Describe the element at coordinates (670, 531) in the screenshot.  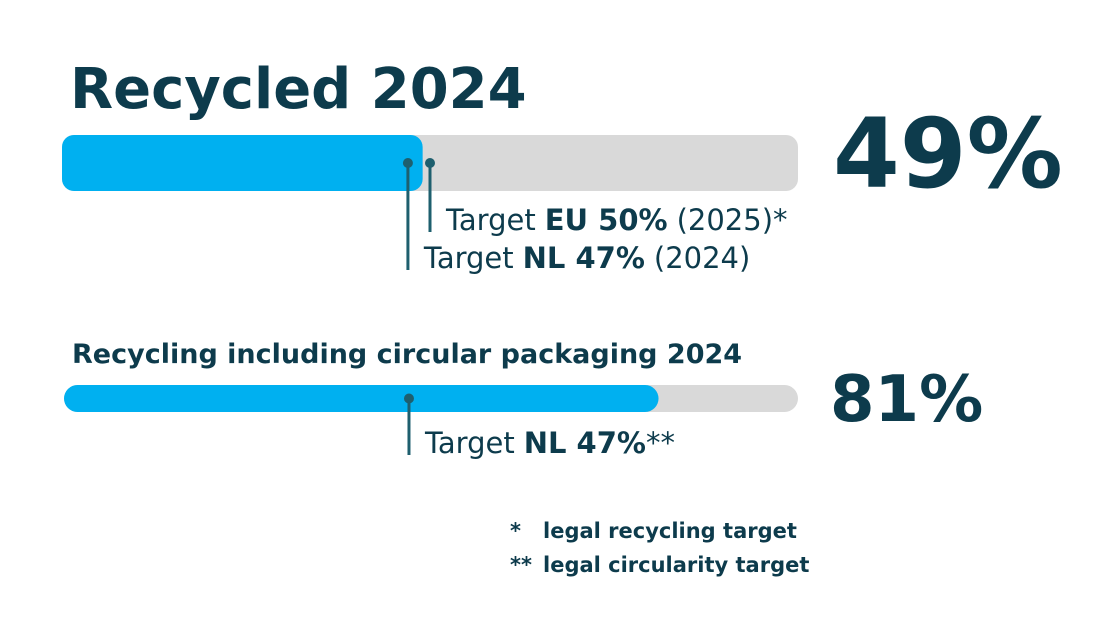
I see `footnote-text: legal recycling target` at that location.